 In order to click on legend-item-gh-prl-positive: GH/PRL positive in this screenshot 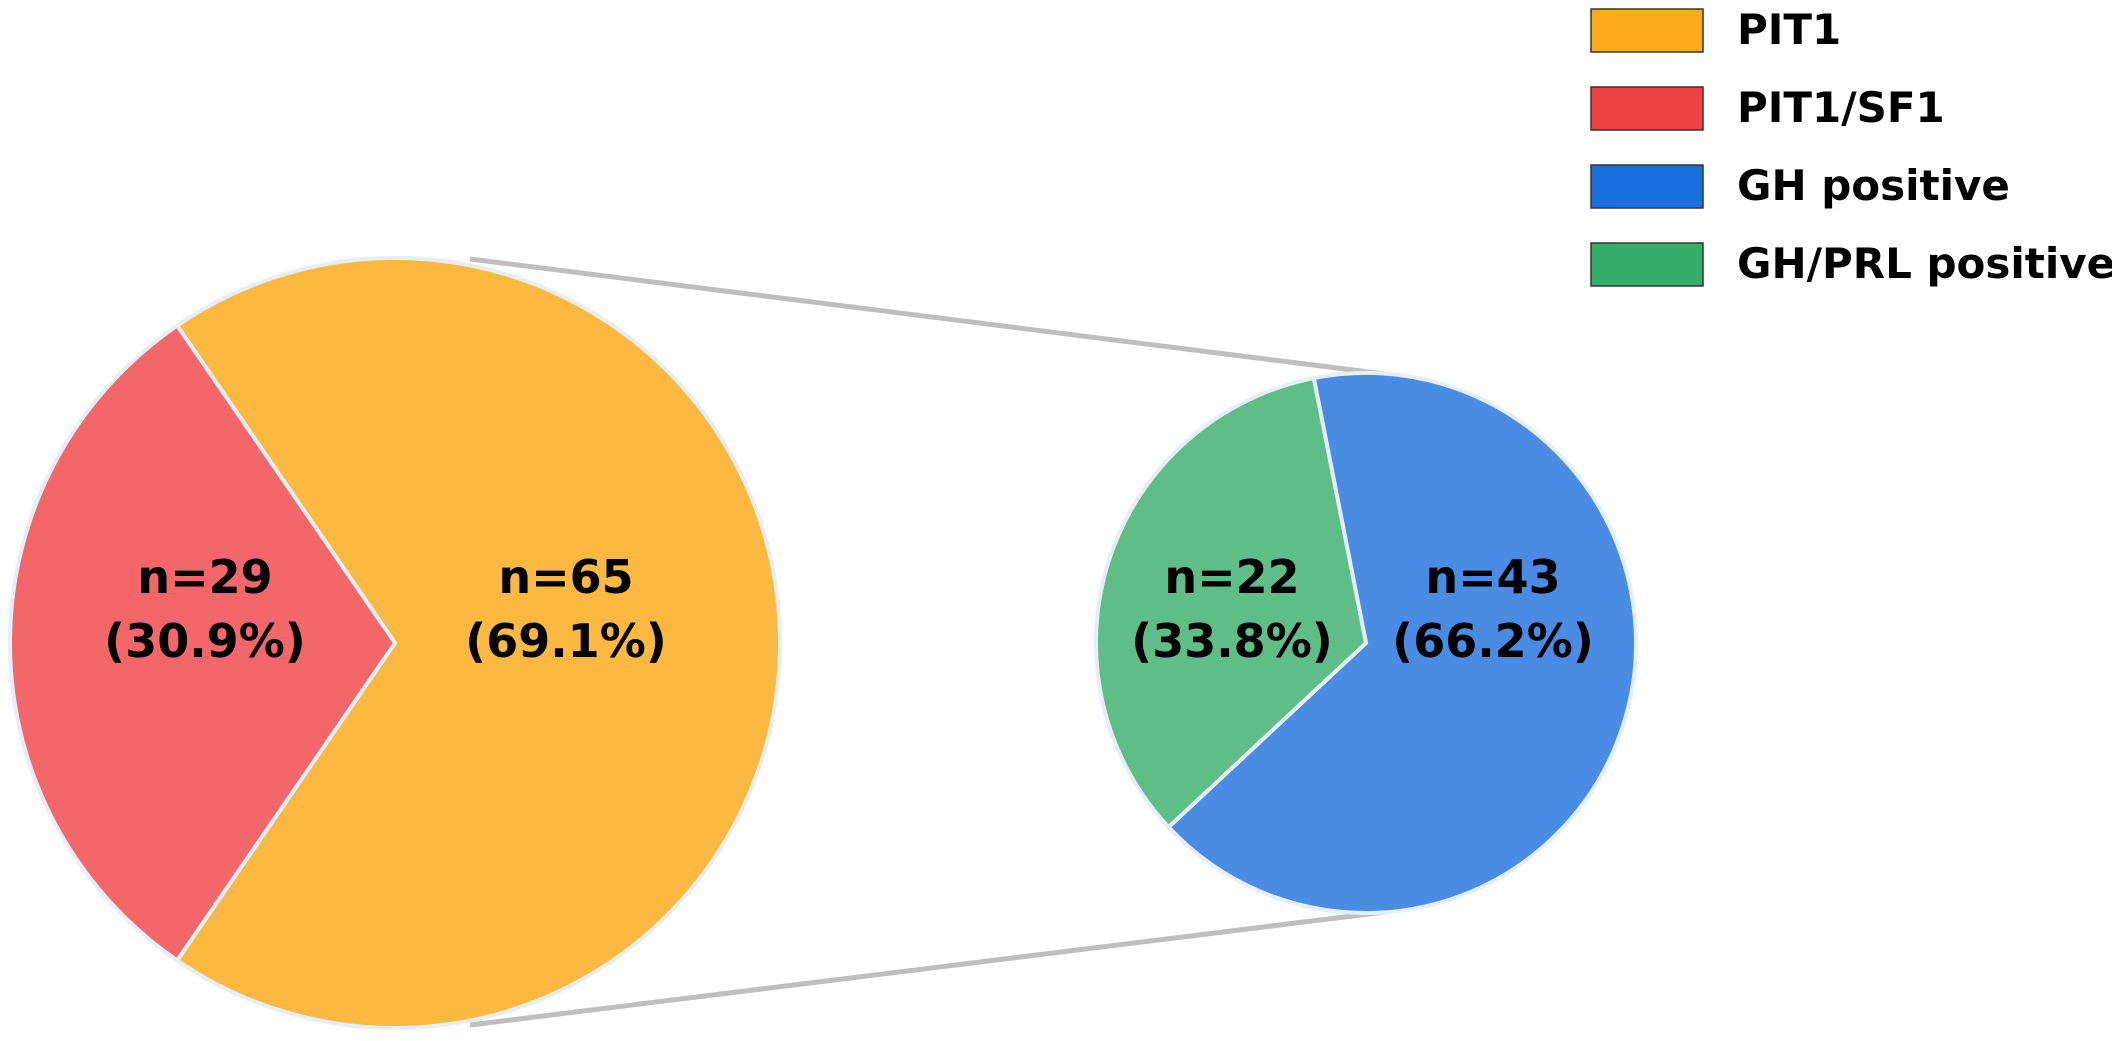, I will do `click(1851, 263)`.